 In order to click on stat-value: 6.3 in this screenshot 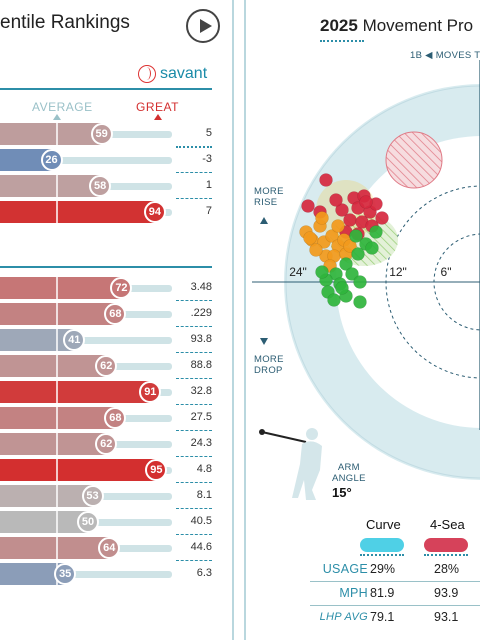, I will do `click(204, 573)`.